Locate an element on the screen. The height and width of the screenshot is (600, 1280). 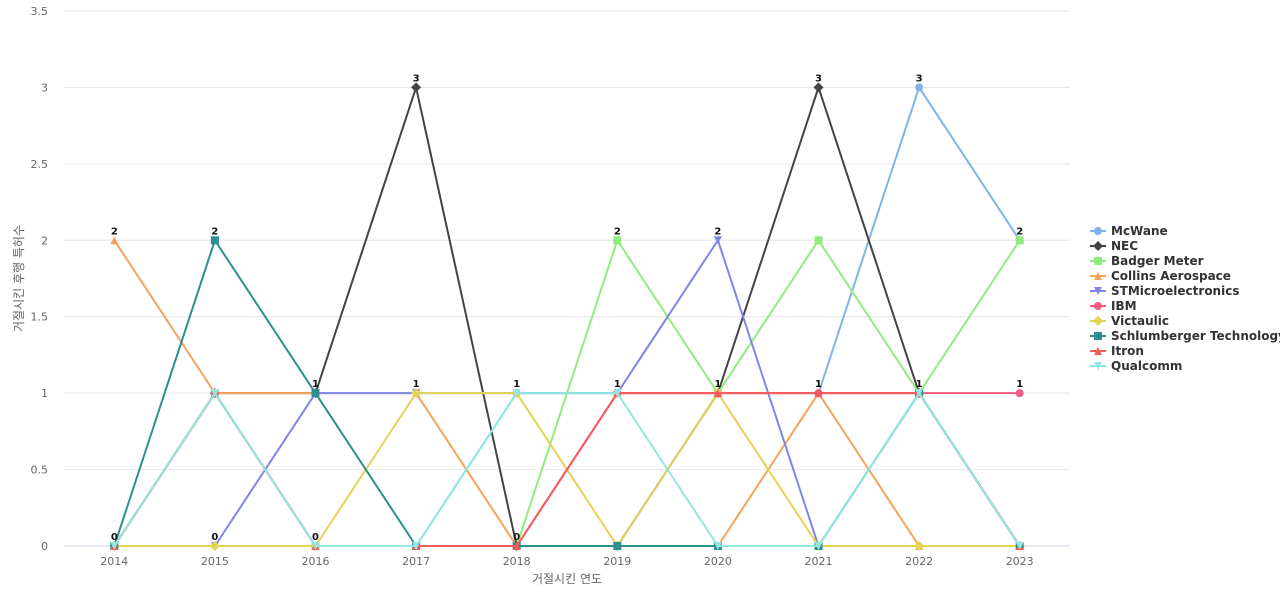
y-tick-label: 1 is located at coordinates (44, 393).